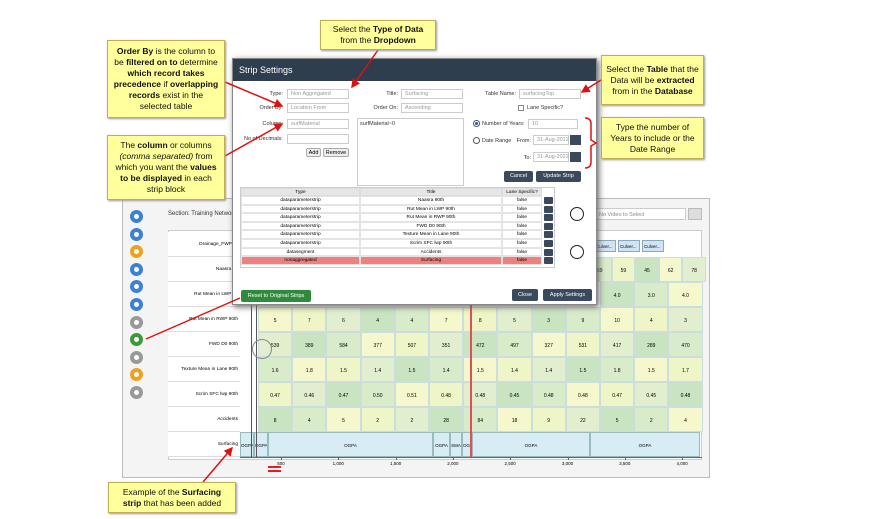 This screenshot has height=519, width=870. Describe the element at coordinates (432, 94) in the screenshot. I see `text-input: Surfacing` at that location.